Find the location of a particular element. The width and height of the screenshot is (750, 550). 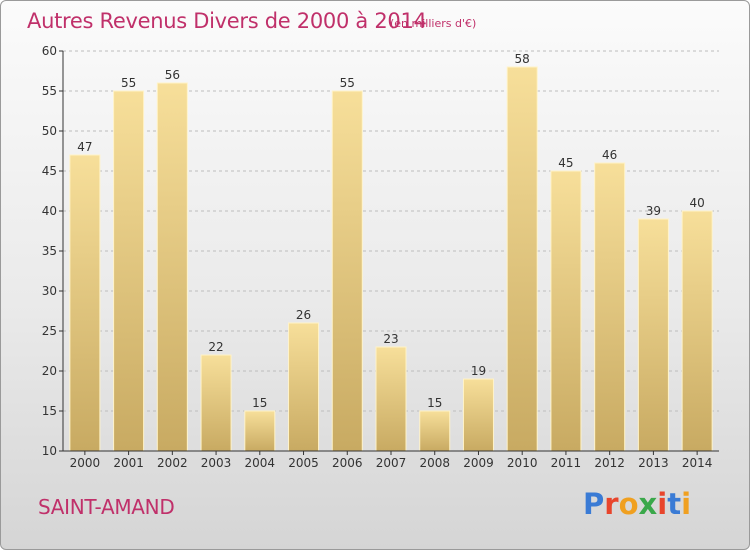

data-label: 45 is located at coordinates (565, 163).